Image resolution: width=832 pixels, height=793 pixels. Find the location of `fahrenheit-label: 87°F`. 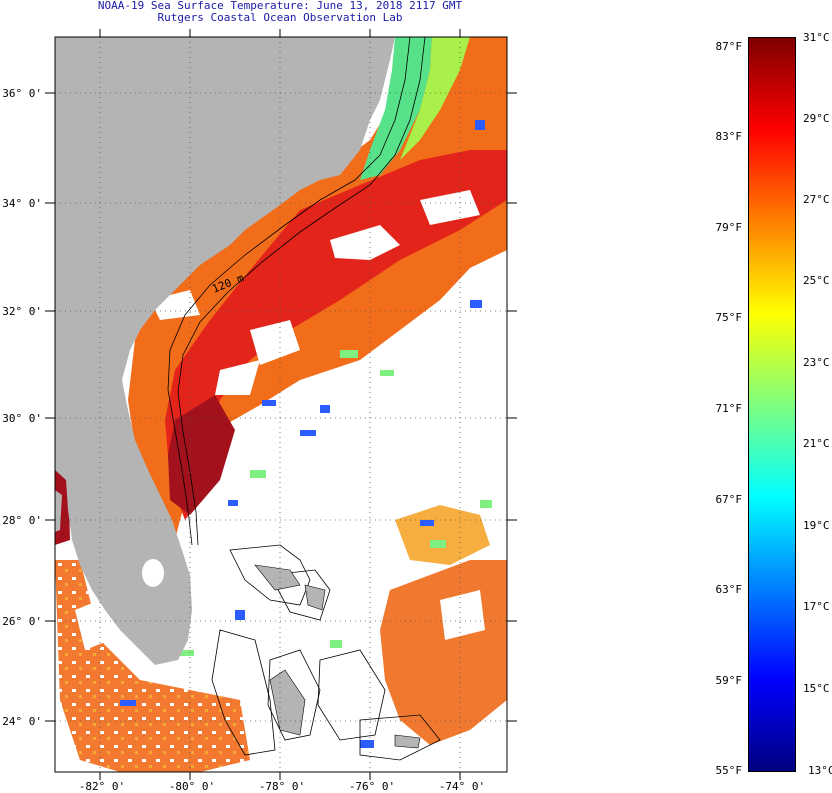

fahrenheit-label: 87°F is located at coordinates (729, 46).